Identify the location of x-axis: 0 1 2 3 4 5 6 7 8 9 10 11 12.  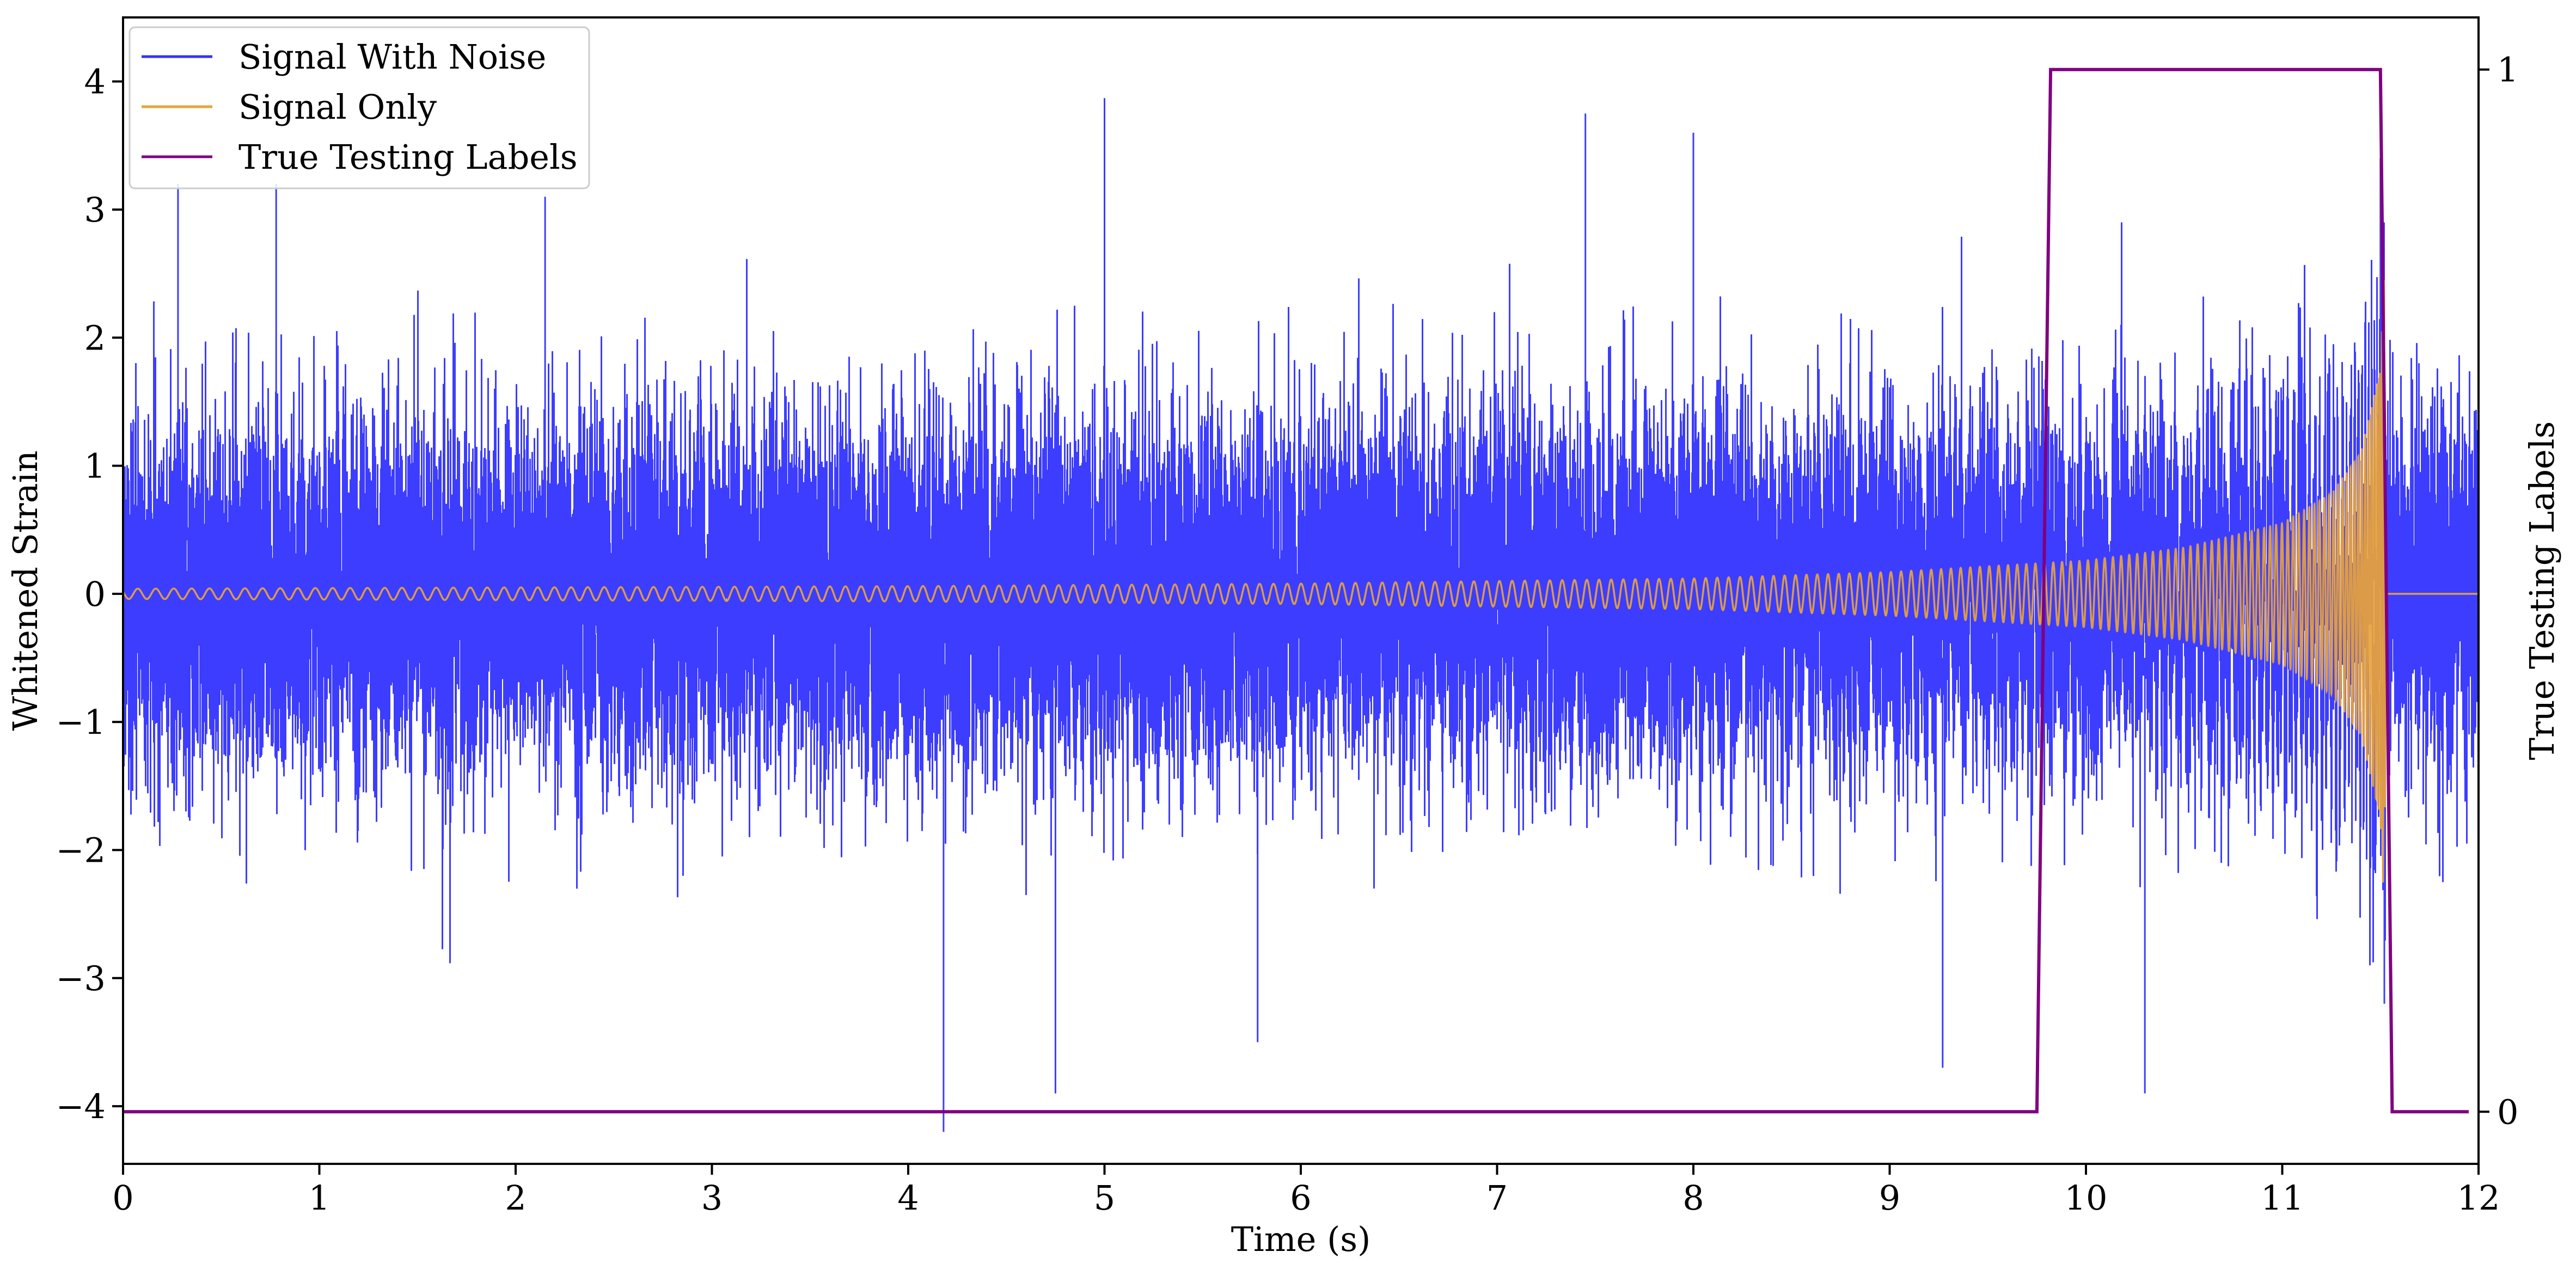
(1306, 1191).